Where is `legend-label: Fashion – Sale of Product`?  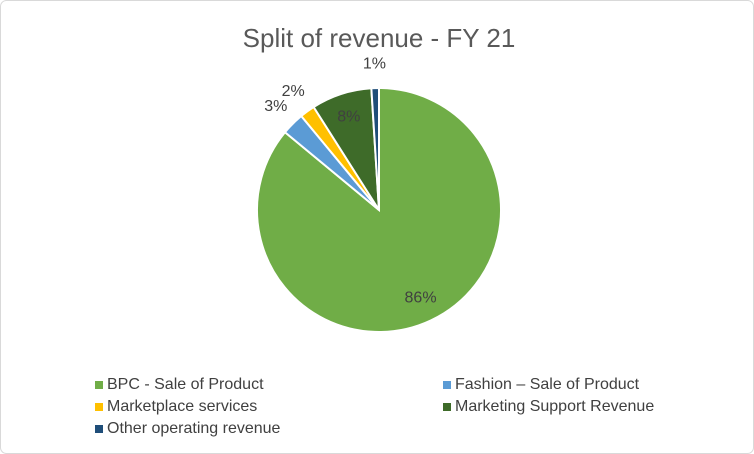
legend-label: Fashion – Sale of Product is located at coordinates (547, 384).